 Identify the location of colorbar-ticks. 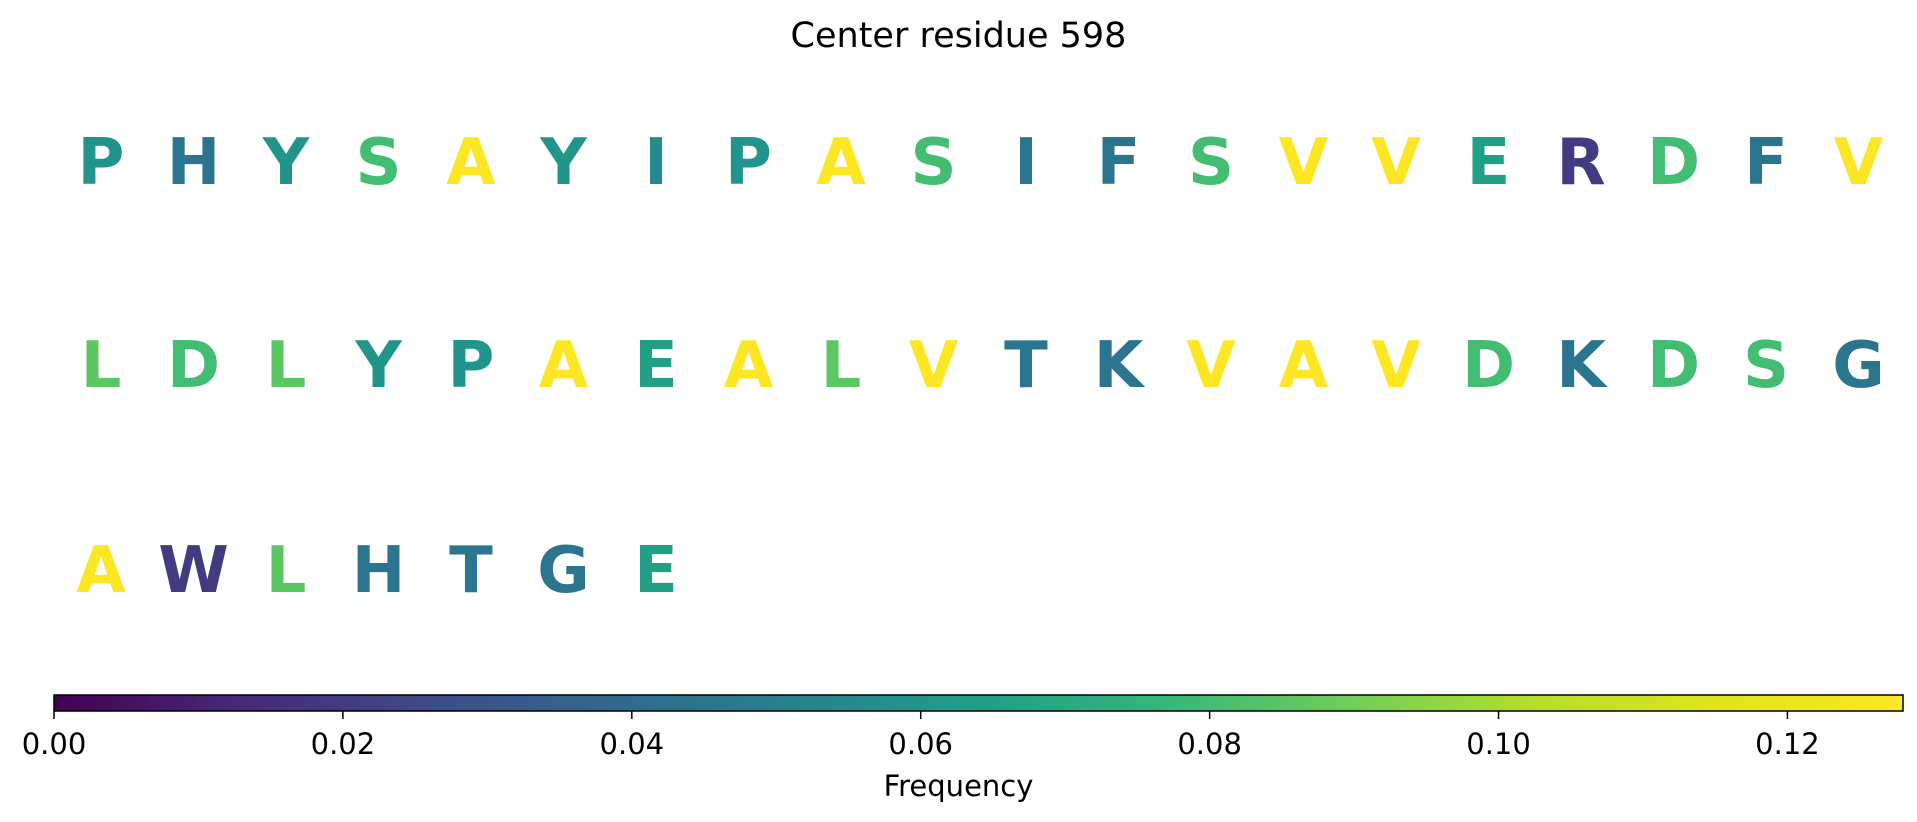
(921, 715).